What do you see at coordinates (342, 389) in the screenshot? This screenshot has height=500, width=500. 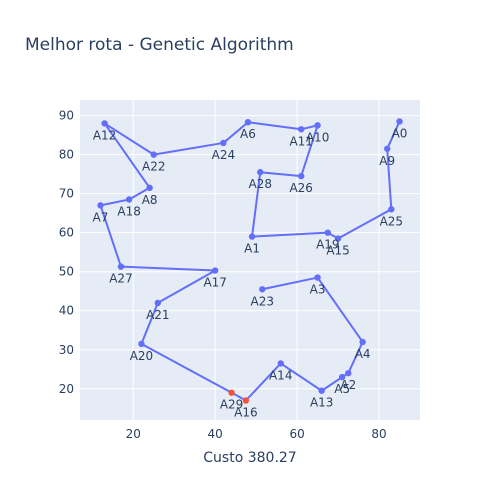 I see `point-label-a5: A5` at bounding box center [342, 389].